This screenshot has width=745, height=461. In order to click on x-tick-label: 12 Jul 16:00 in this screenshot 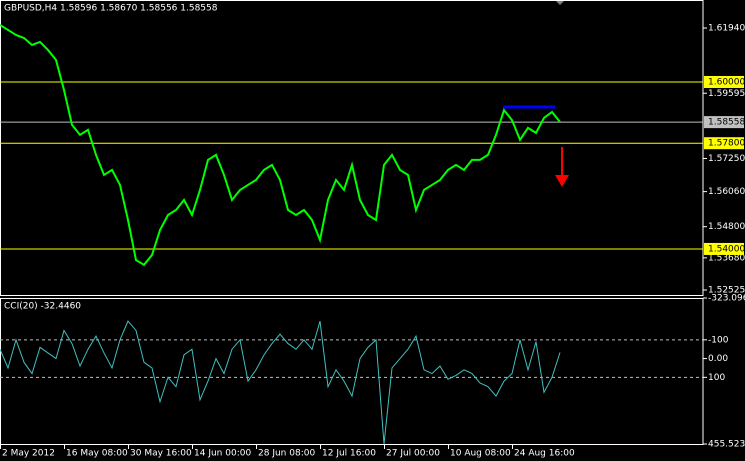, I will do `click(349, 454)`.